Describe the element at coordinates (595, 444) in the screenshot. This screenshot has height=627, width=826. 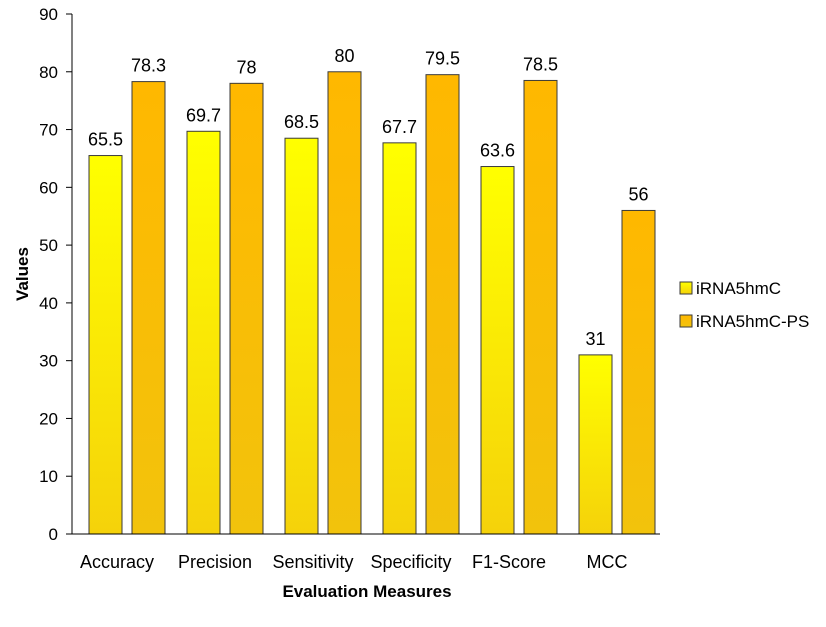
I see `bar-irna5hmc-mcc` at that location.